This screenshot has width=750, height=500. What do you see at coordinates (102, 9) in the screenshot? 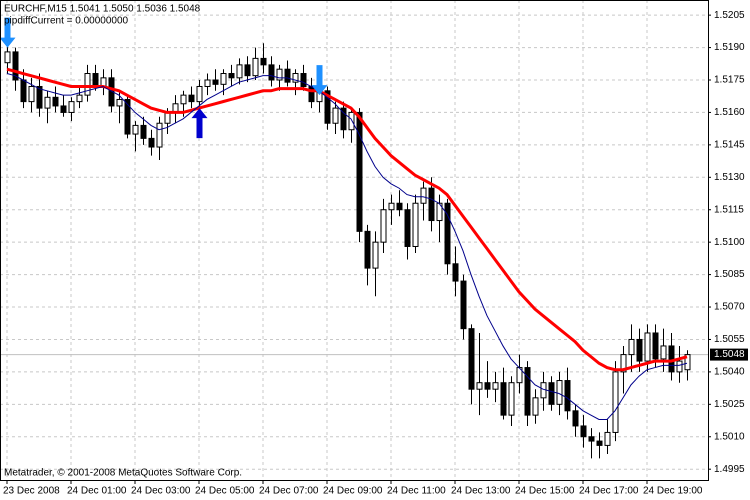
I see `chart-title: EURCHF,M15 1.5041 1.5050 1.5036 1.5048` at bounding box center [102, 9].